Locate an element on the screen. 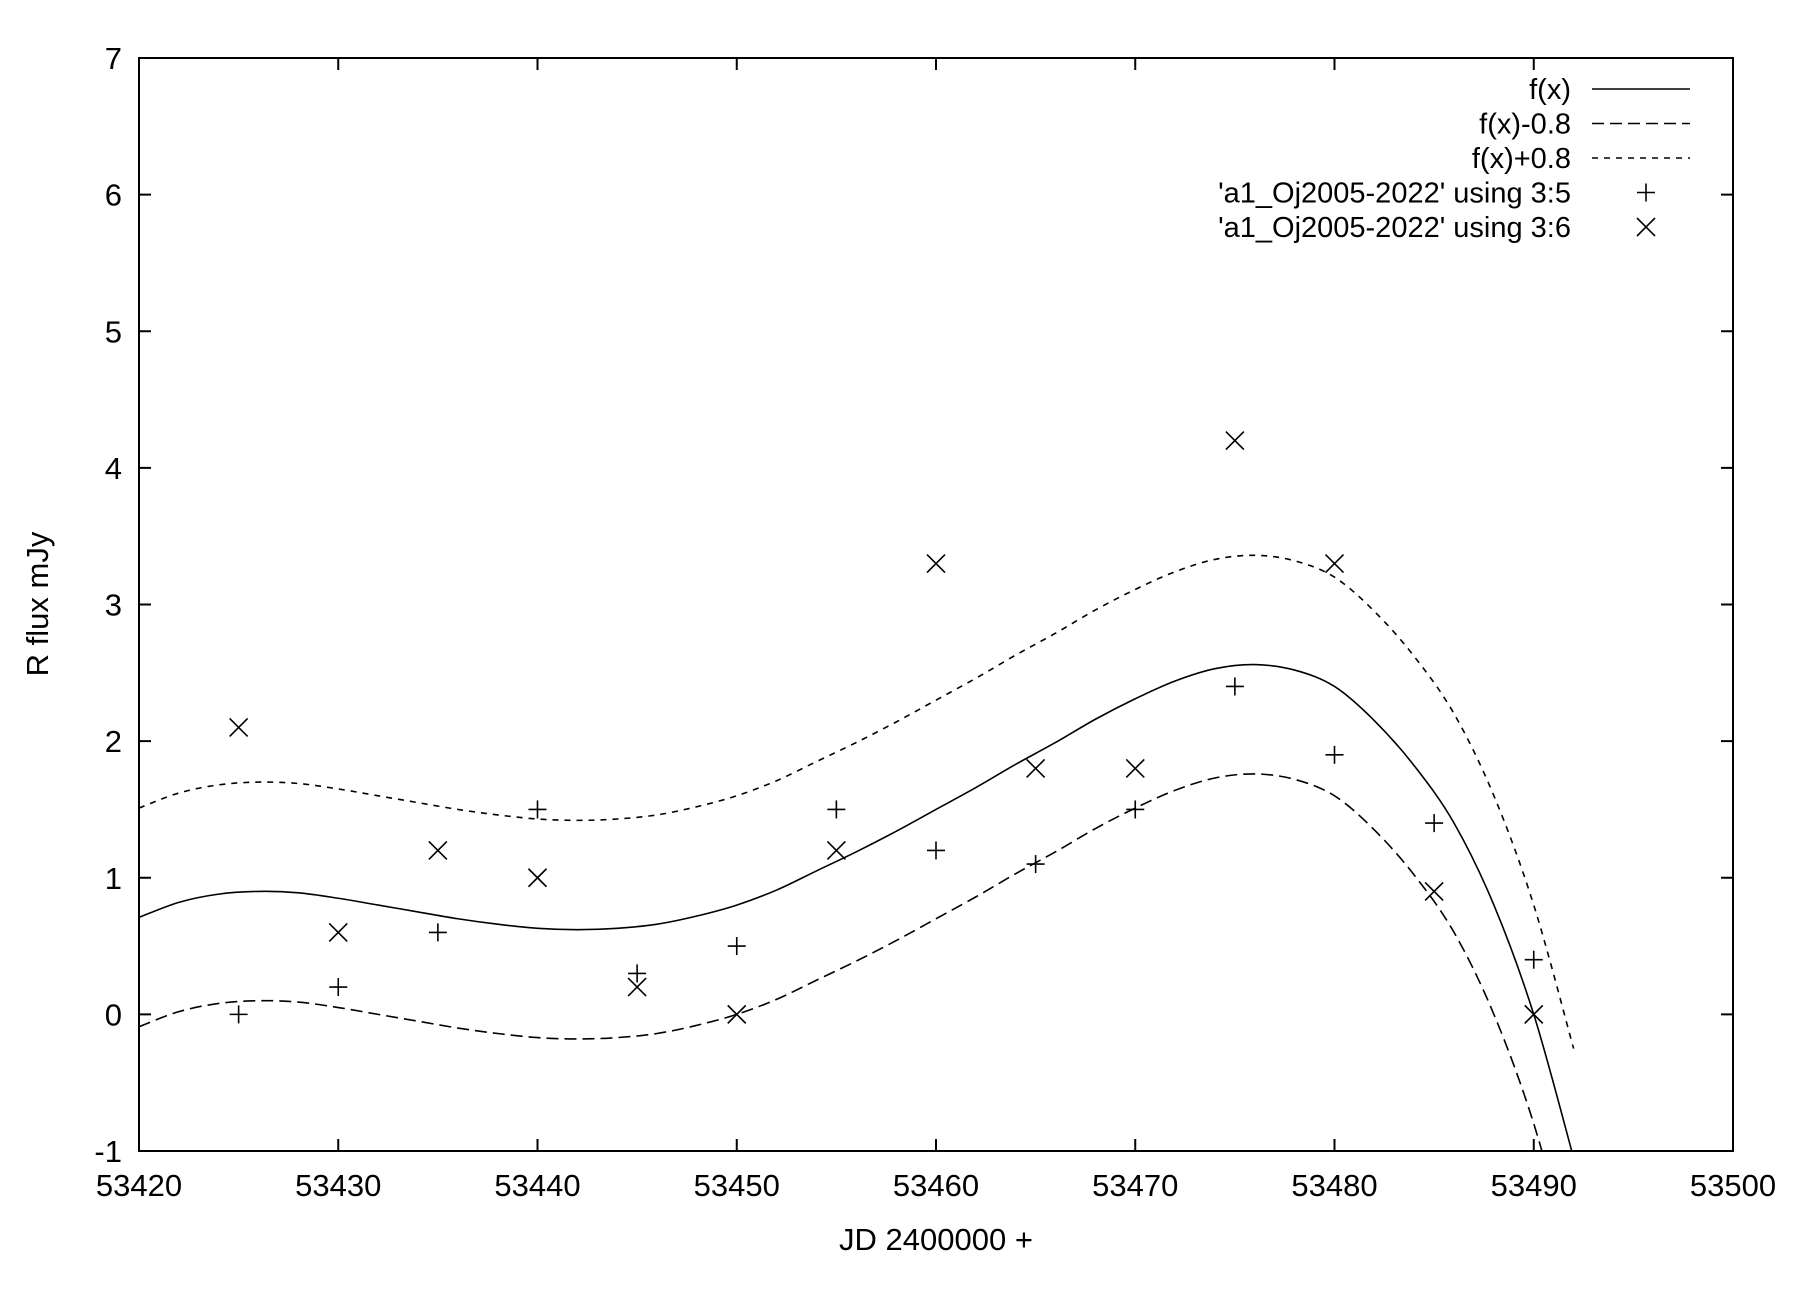  legend-label: f(x)+0.8 is located at coordinates (1521, 159).